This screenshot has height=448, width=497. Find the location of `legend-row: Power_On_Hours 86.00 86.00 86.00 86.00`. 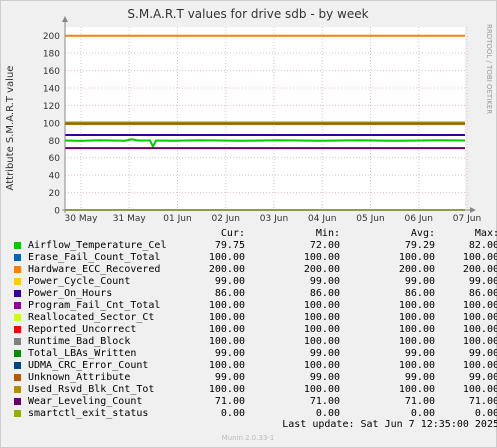

legend-row: Power_On_Hours 86.00 86.00 86.00 86.00 is located at coordinates (255, 294).